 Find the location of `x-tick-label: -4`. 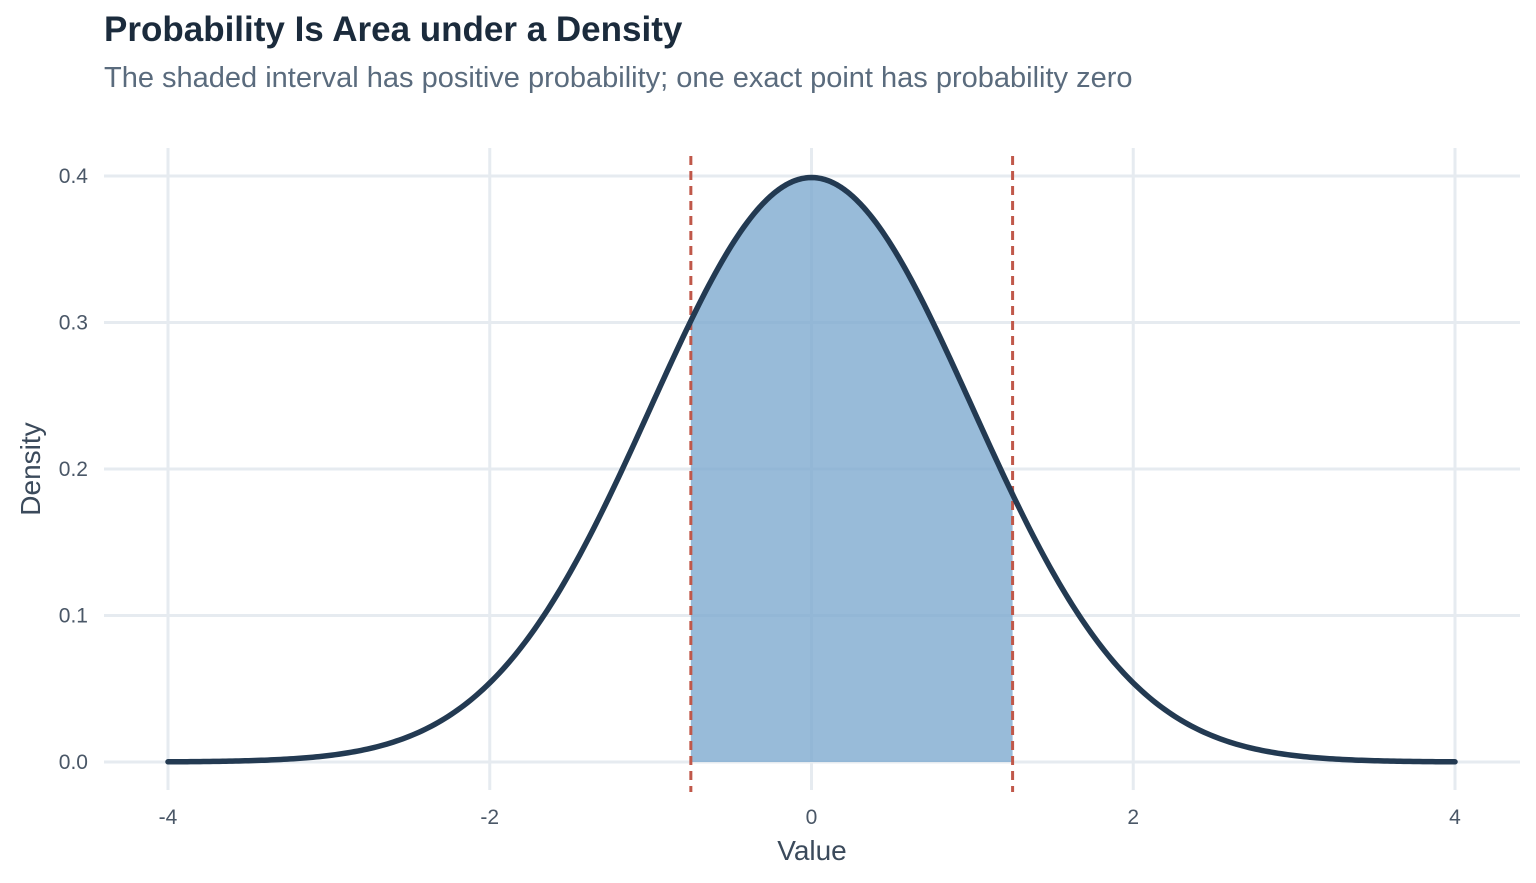

x-tick-label: -4 is located at coordinates (168, 817).